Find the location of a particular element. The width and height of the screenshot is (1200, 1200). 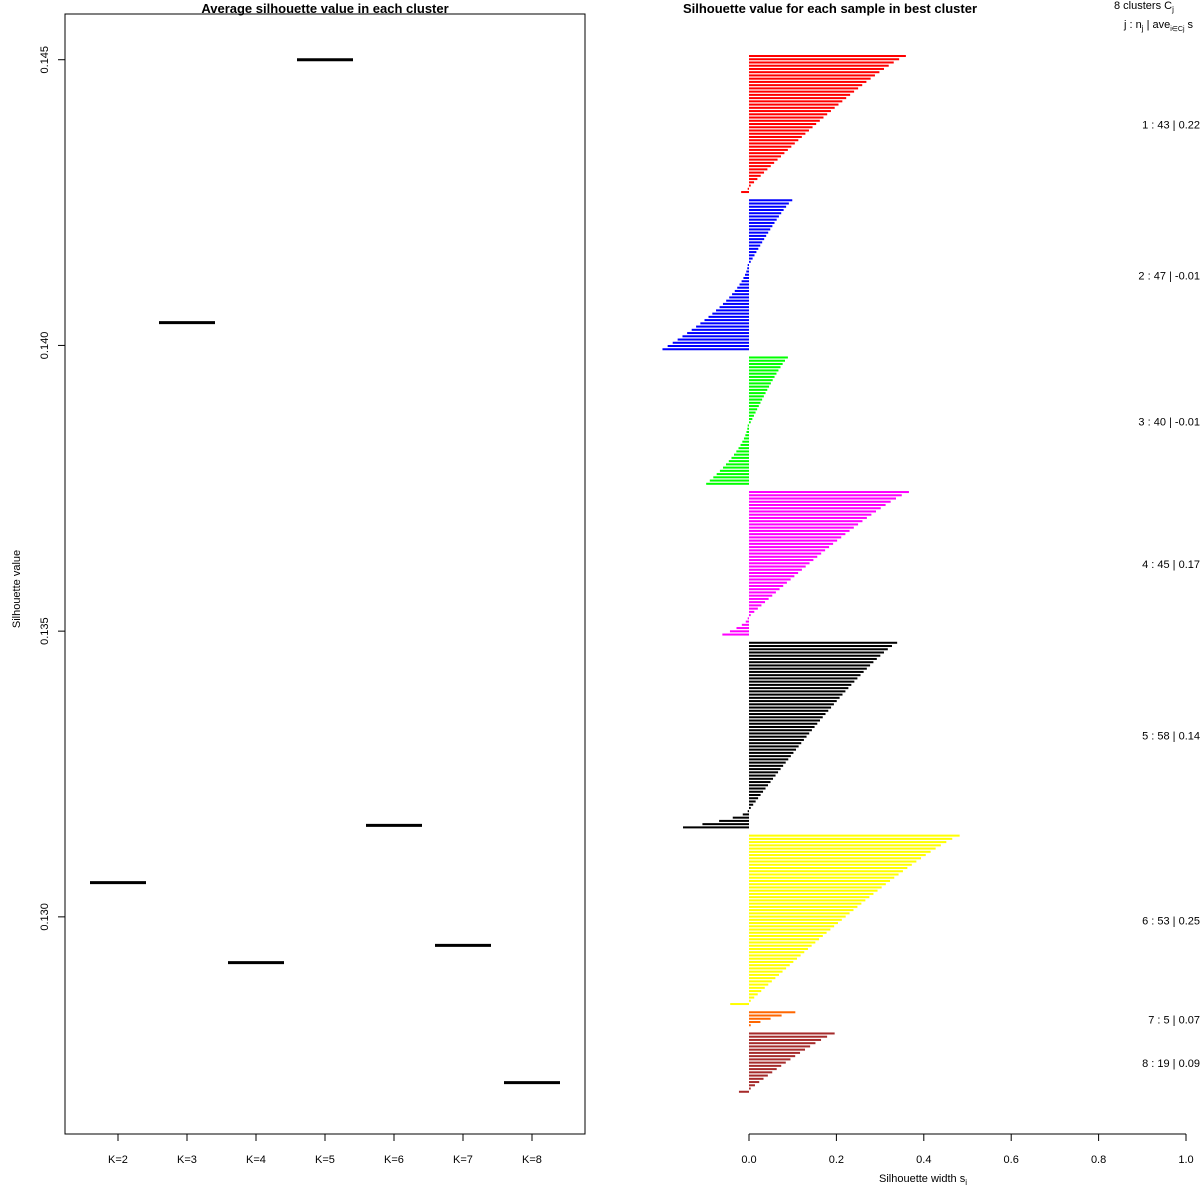

left-y-tick-label: 0.130 is located at coordinates (45, 917).